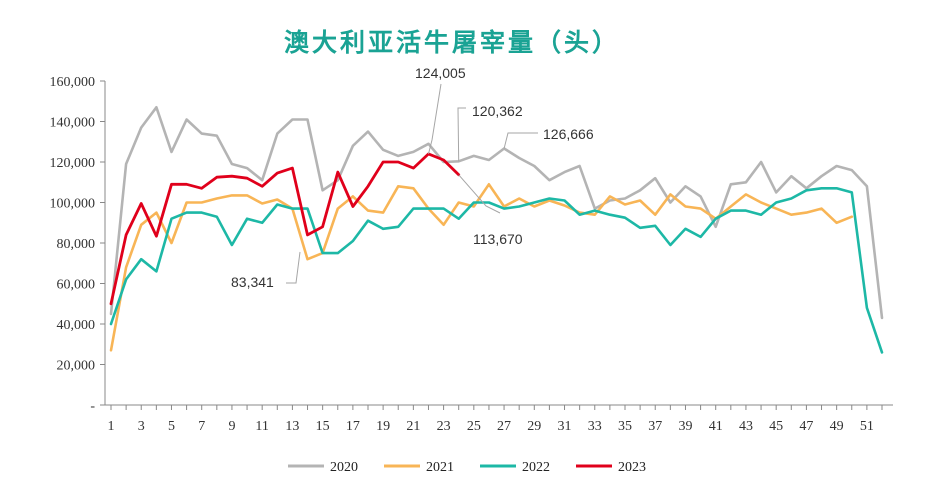 This screenshot has width=940, height=493. What do you see at coordinates (73, 163) in the screenshot?
I see `y-tick-label: 120,000` at bounding box center [73, 163].